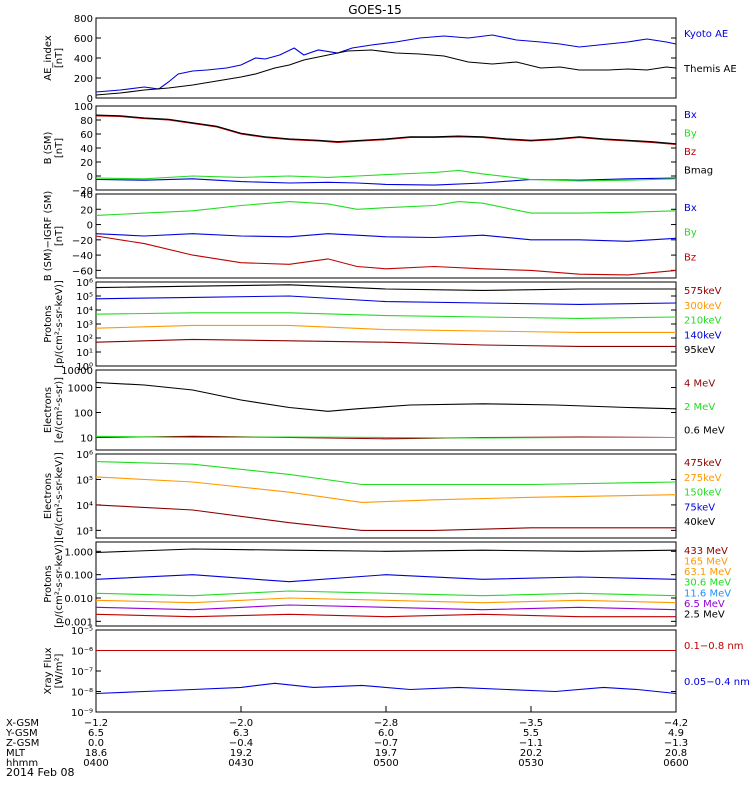  What do you see at coordinates (698, 171) in the screenshot?
I see `legend-label: Bmag` at bounding box center [698, 171].